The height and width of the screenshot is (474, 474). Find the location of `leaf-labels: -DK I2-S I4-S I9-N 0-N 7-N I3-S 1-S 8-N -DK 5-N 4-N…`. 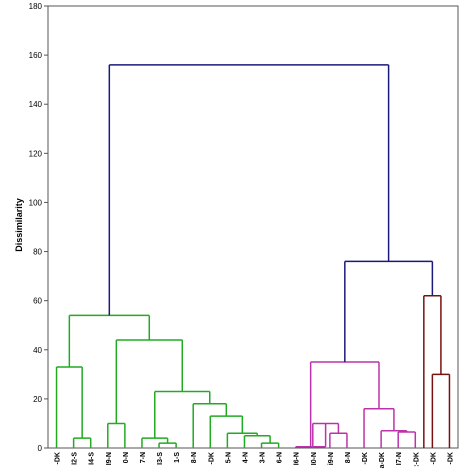

leaf-labels: -DK I2-S I4-S I9-N 0-N 7-N I3-S 1-S 8-N -DK 5-N 4-N… is located at coordinates (255, 460).